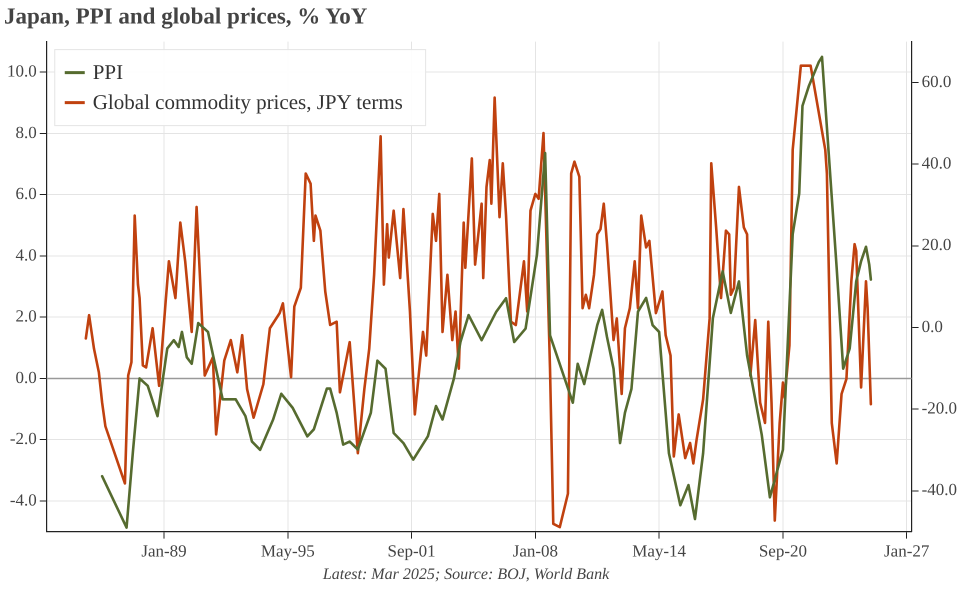 The image size is (972, 589). I want to click on x-tick-label: Jan-27, so click(907, 550).